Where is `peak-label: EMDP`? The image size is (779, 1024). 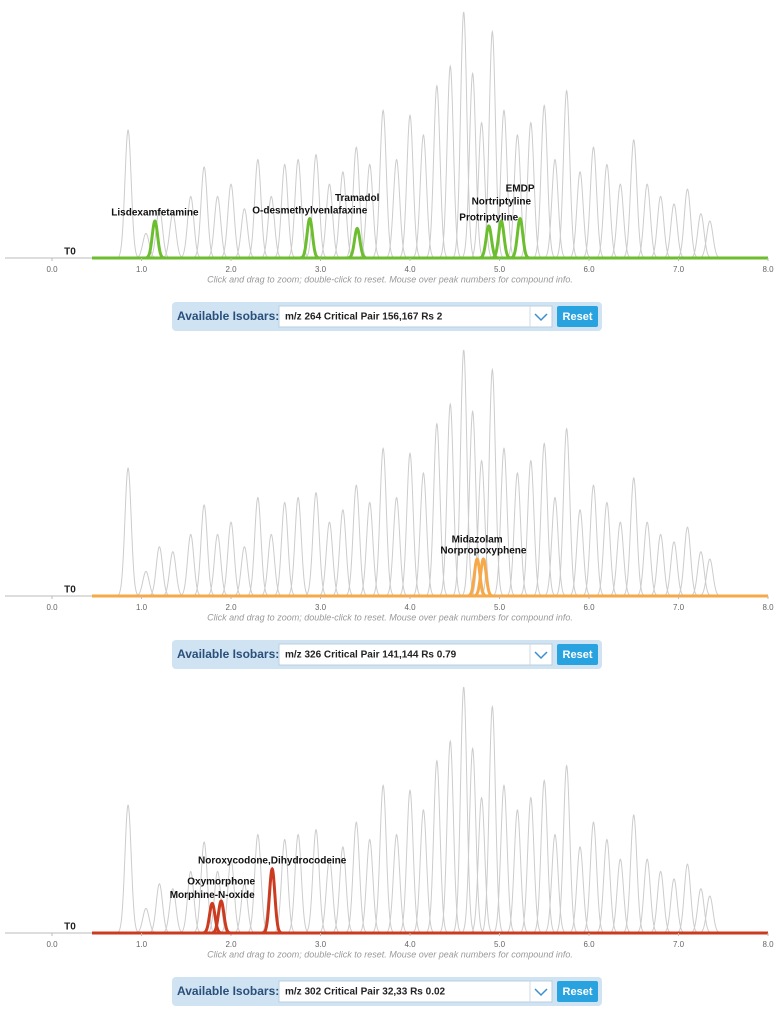 peak-label: EMDP is located at coordinates (520, 188).